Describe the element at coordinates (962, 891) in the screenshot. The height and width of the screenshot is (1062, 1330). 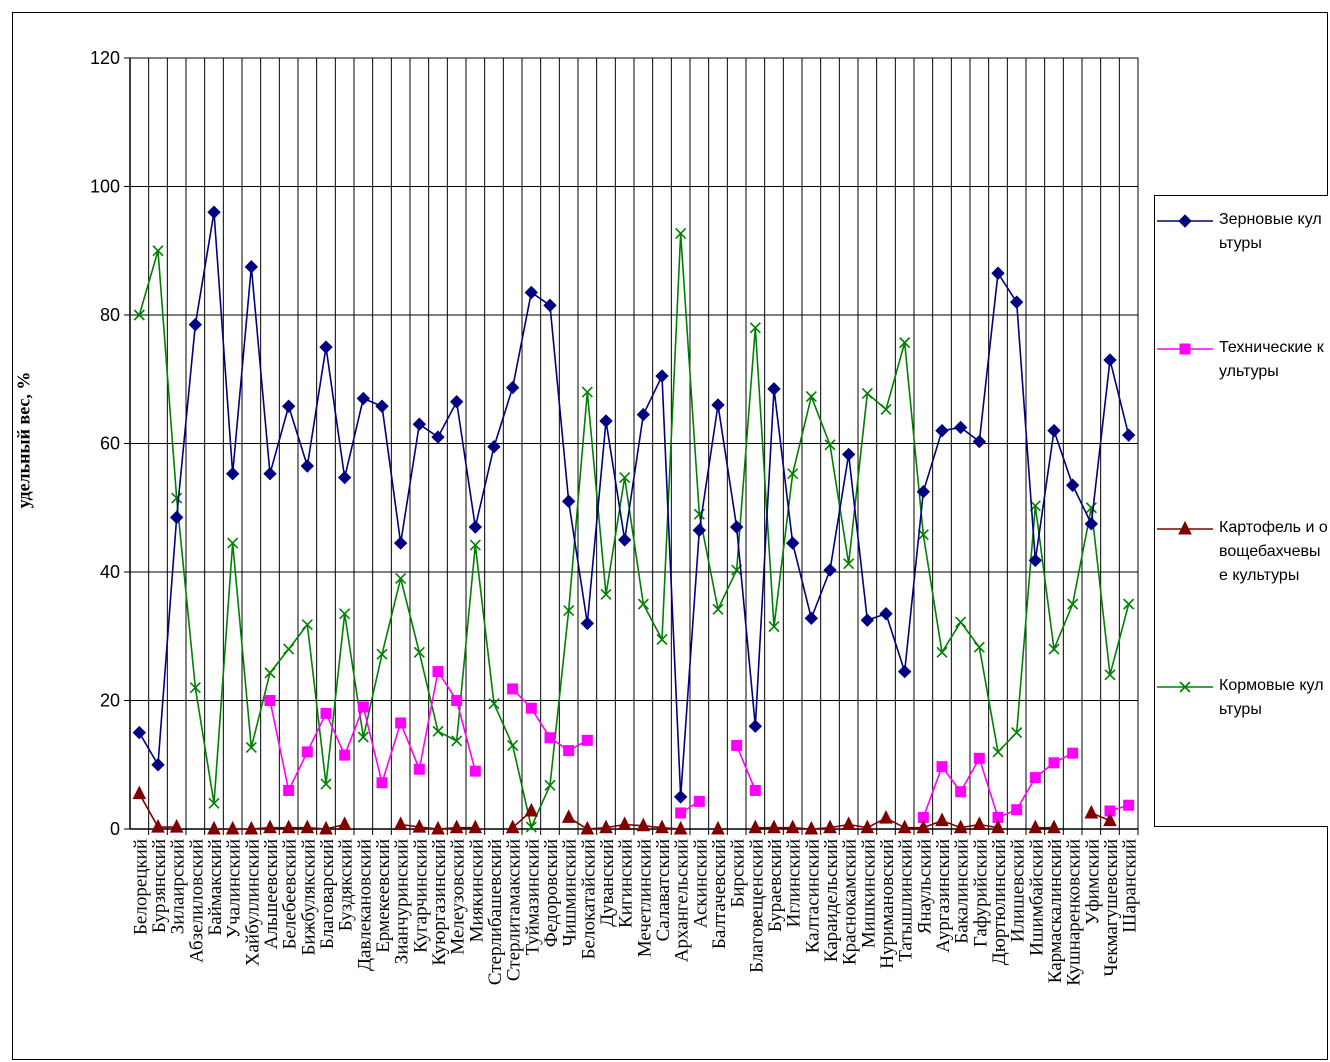
I see `x-tick-label: Бакалинский` at that location.